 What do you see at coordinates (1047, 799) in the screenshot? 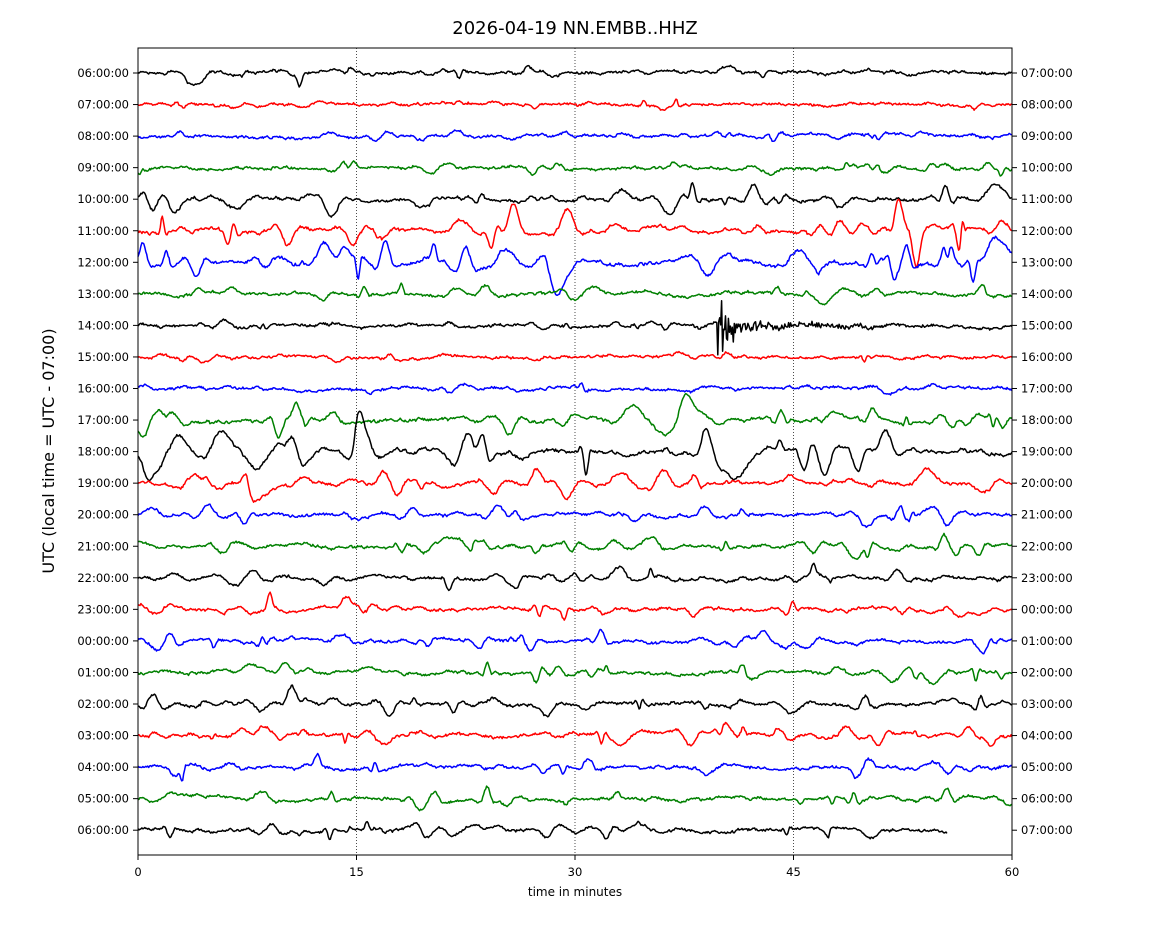
I see `right-tick-label: 06:00:00` at bounding box center [1047, 799].